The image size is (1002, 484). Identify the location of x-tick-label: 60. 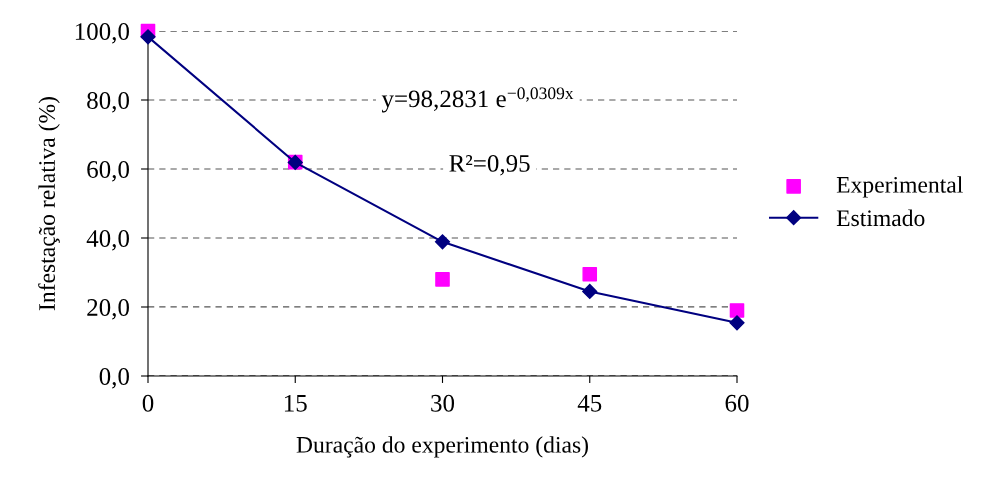
(737, 403).